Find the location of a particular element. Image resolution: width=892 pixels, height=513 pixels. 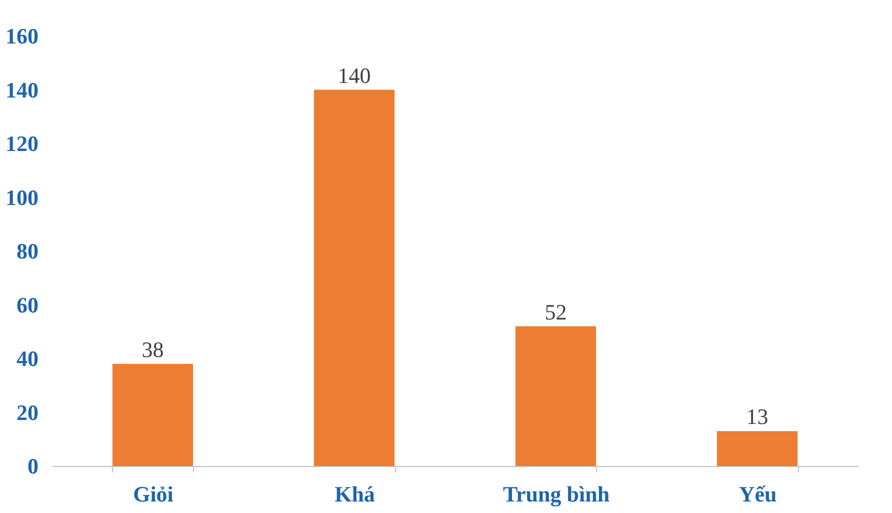

x-tick-label: Yếu is located at coordinates (757, 494).